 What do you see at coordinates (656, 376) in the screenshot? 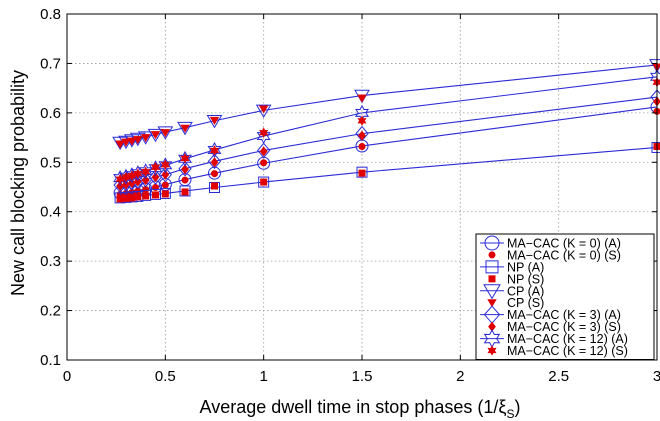
I see `x-tick-label: 3` at bounding box center [656, 376].